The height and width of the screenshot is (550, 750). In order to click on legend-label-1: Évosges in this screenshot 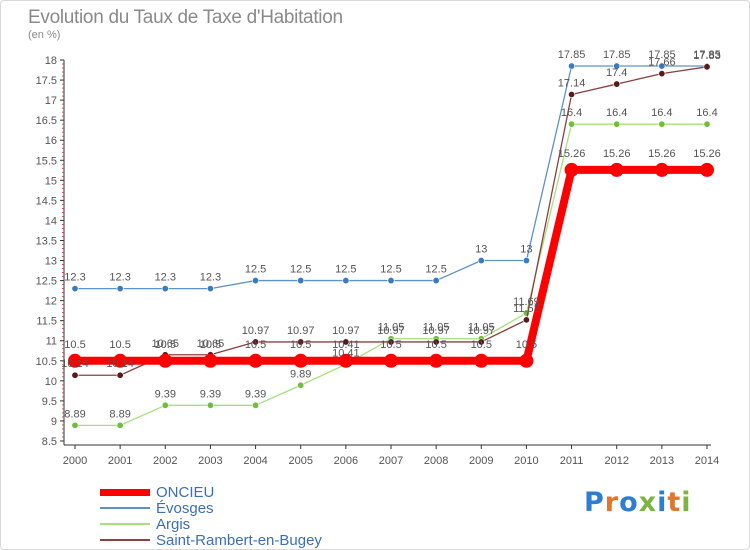, I will do `click(185, 508)`.